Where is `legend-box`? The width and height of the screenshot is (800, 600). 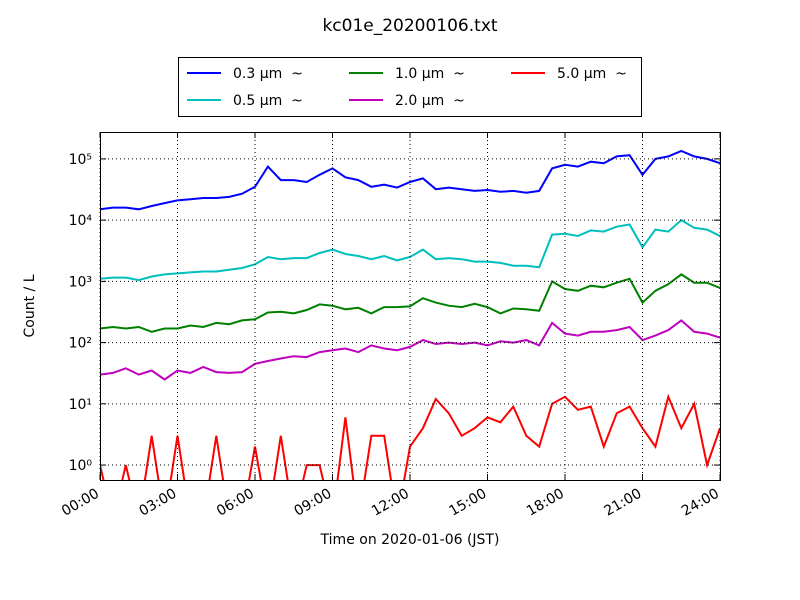 legend-box is located at coordinates (410, 87).